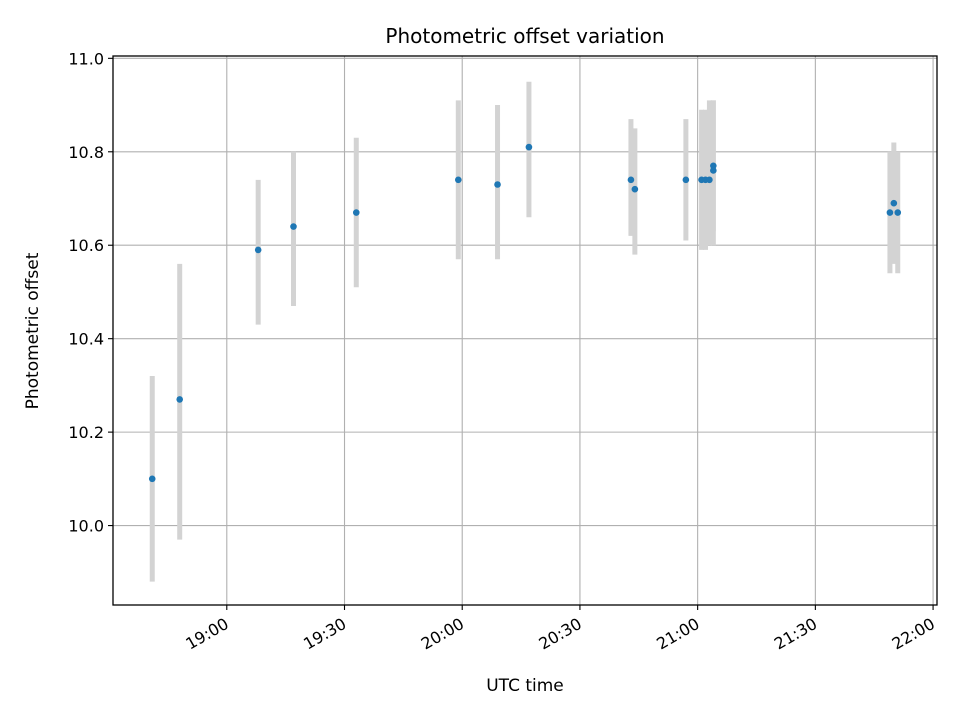  Describe the element at coordinates (86, 339) in the screenshot. I see `y-tick-label: 10.4` at that location.